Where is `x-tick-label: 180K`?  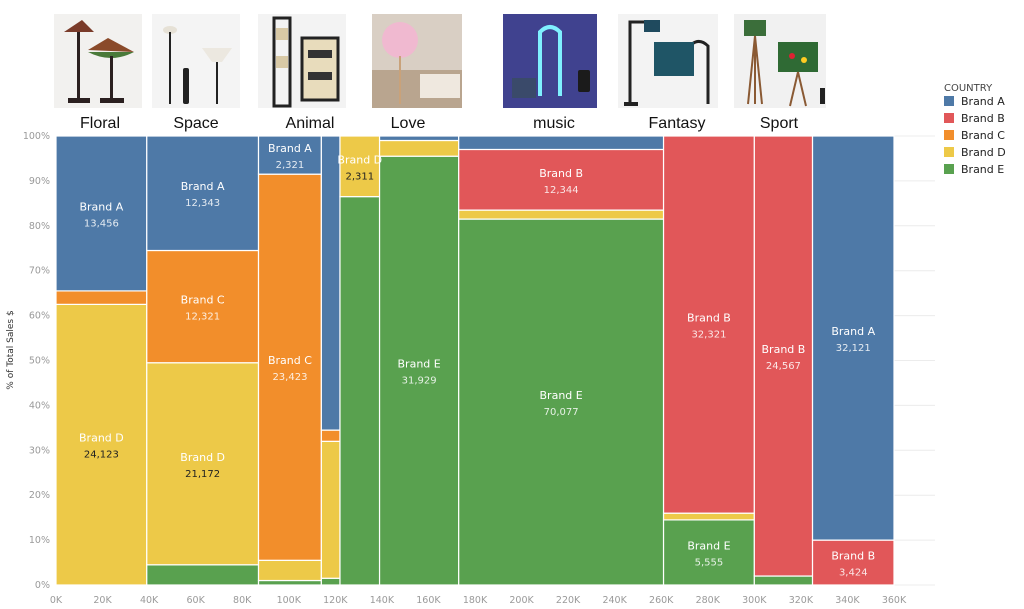
x-tick-label: 180K is located at coordinates (475, 600).